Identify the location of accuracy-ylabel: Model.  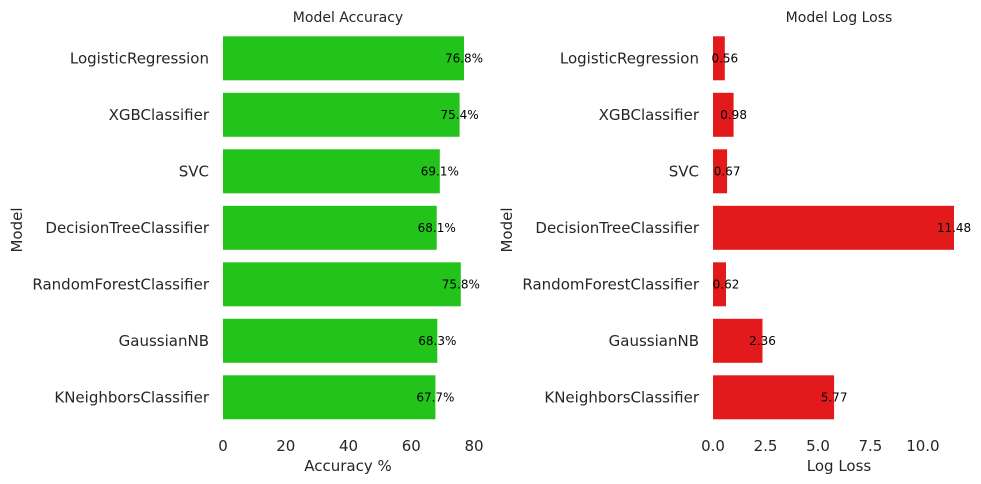
(17, 229).